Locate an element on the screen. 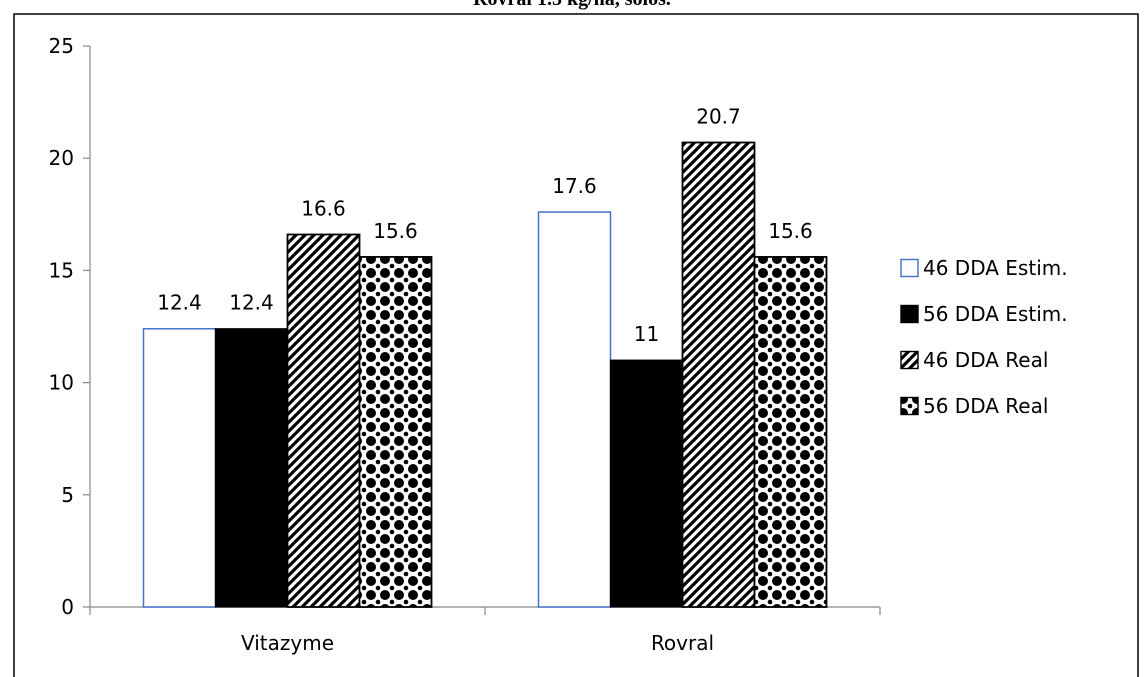 The width and height of the screenshot is (1148, 677). legend-label: 46 DDA Real is located at coordinates (985, 360).